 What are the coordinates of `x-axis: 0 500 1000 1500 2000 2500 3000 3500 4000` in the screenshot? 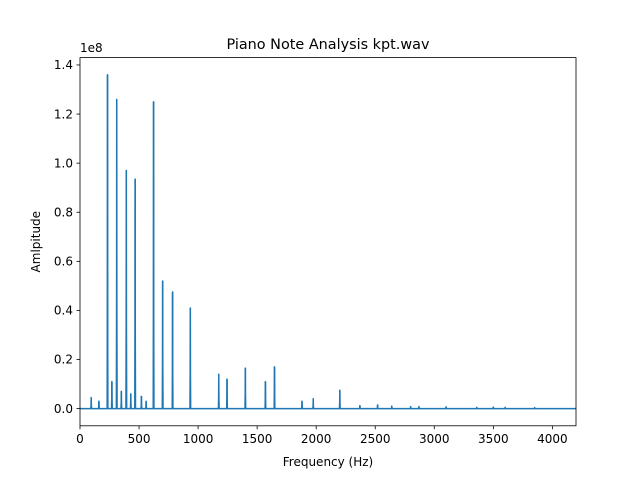 It's located at (322, 435).